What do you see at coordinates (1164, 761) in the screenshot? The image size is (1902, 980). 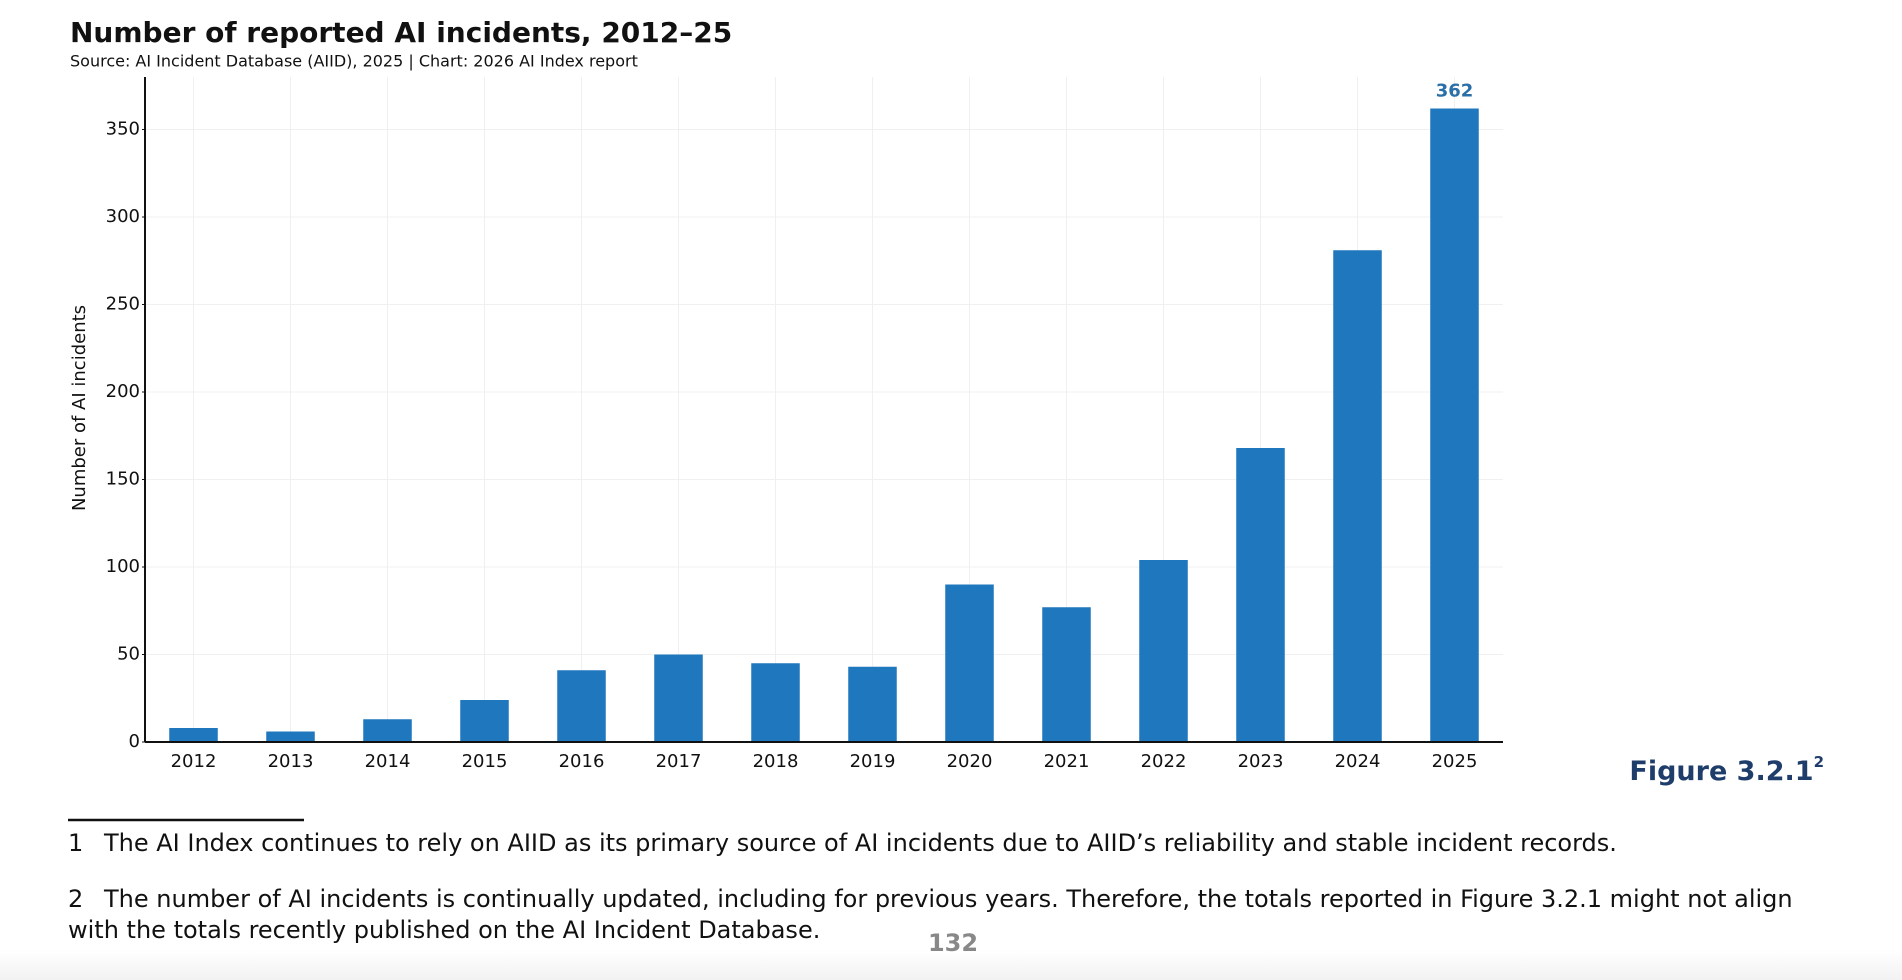 I see `x-tick-label: 2022` at bounding box center [1164, 761].